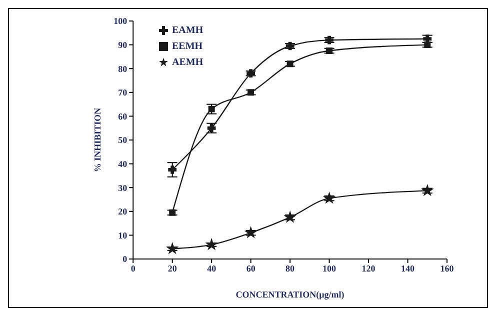 The image size is (500, 321). I want to click on x-tick-label: 20, so click(173, 268).